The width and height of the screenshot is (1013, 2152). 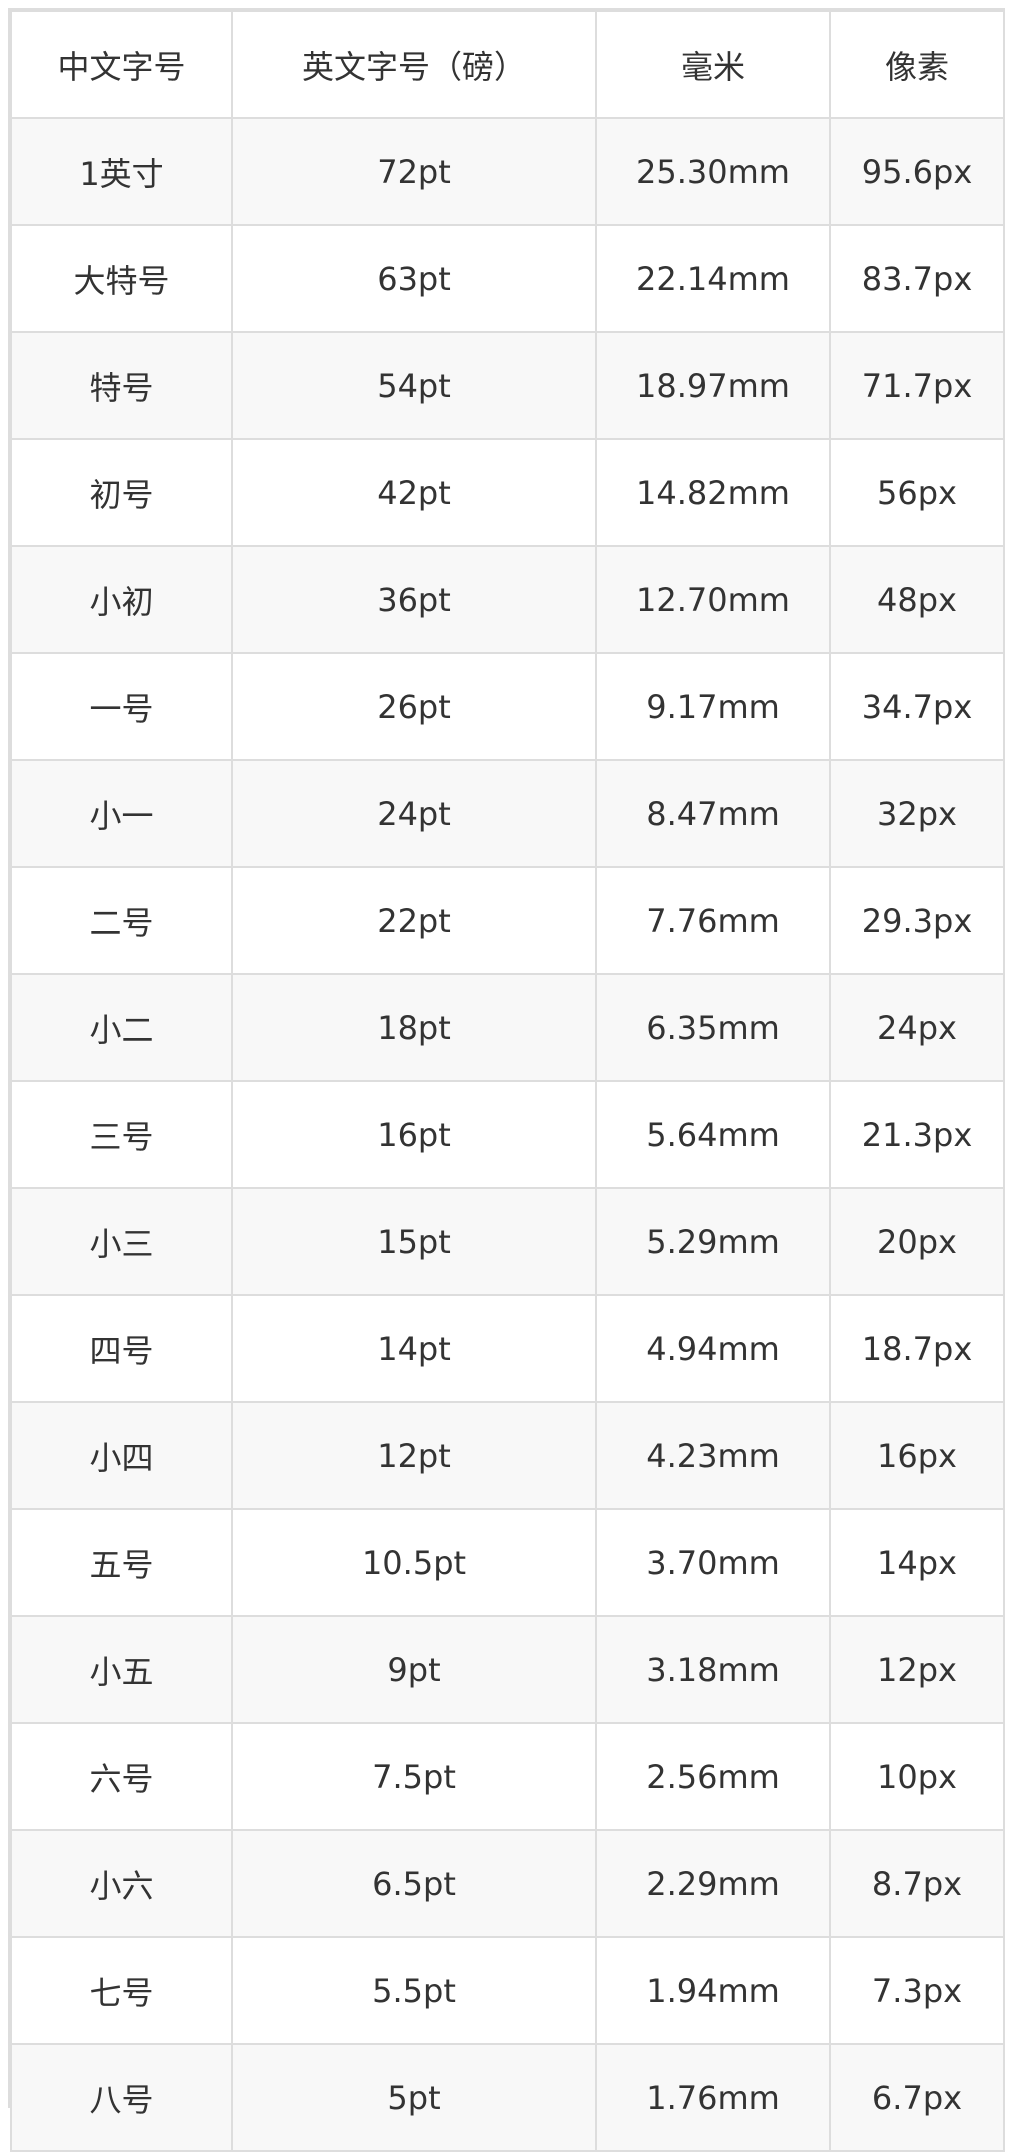 What do you see at coordinates (713, 492) in the screenshot?
I see `cell-millimeters: 14.82mm` at bounding box center [713, 492].